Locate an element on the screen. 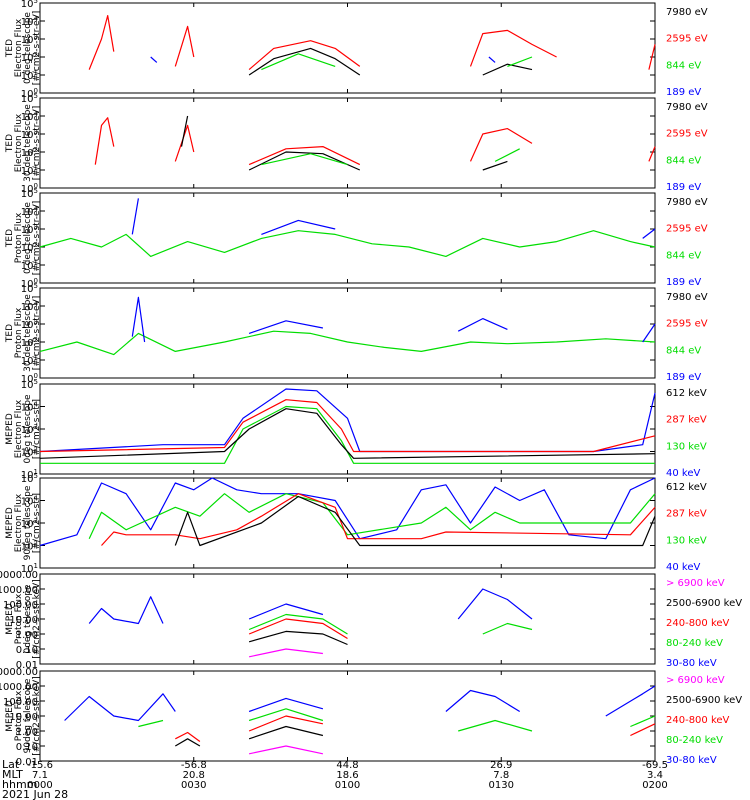 The width and height of the screenshot is (750, 800). y-tick-label: 10² is located at coordinates (29, 247).